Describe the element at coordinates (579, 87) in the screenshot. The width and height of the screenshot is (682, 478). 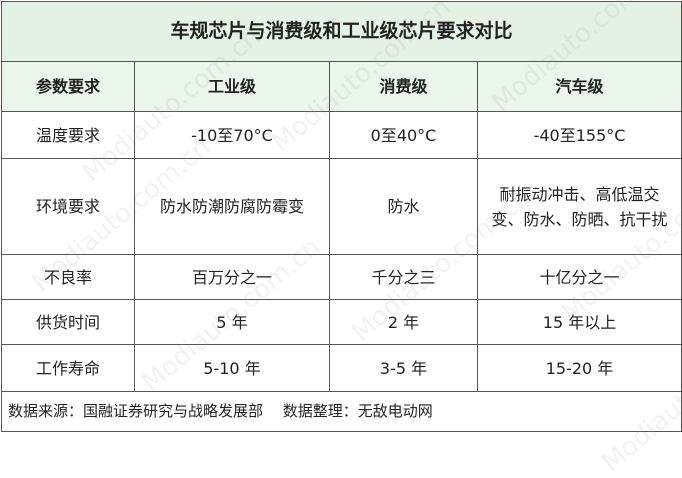
I see `header-cell: 汽车级` at that location.